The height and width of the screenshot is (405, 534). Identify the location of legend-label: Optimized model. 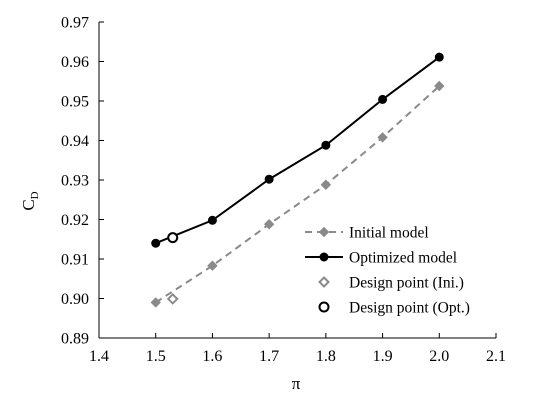
(403, 258).